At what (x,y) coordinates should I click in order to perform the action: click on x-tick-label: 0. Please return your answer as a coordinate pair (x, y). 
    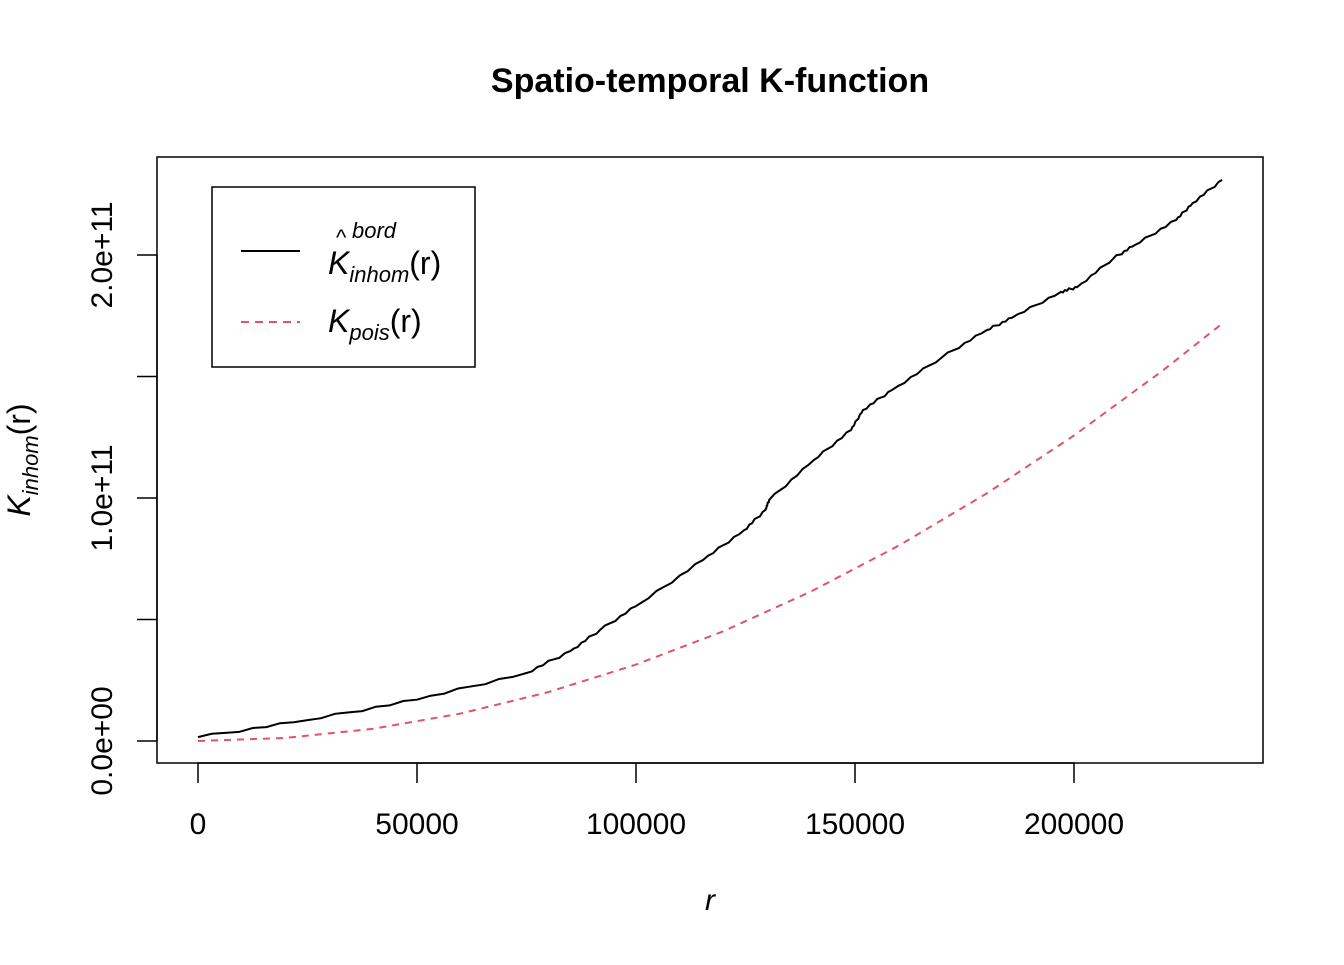
    Looking at the image, I should click on (198, 824).